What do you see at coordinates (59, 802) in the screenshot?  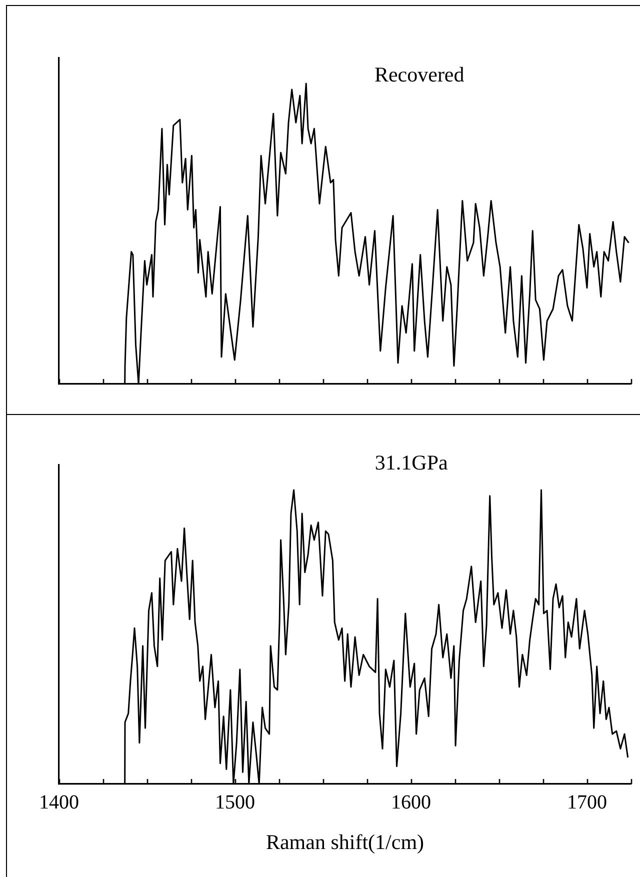 I see `x-tick-label: 1400` at bounding box center [59, 802].